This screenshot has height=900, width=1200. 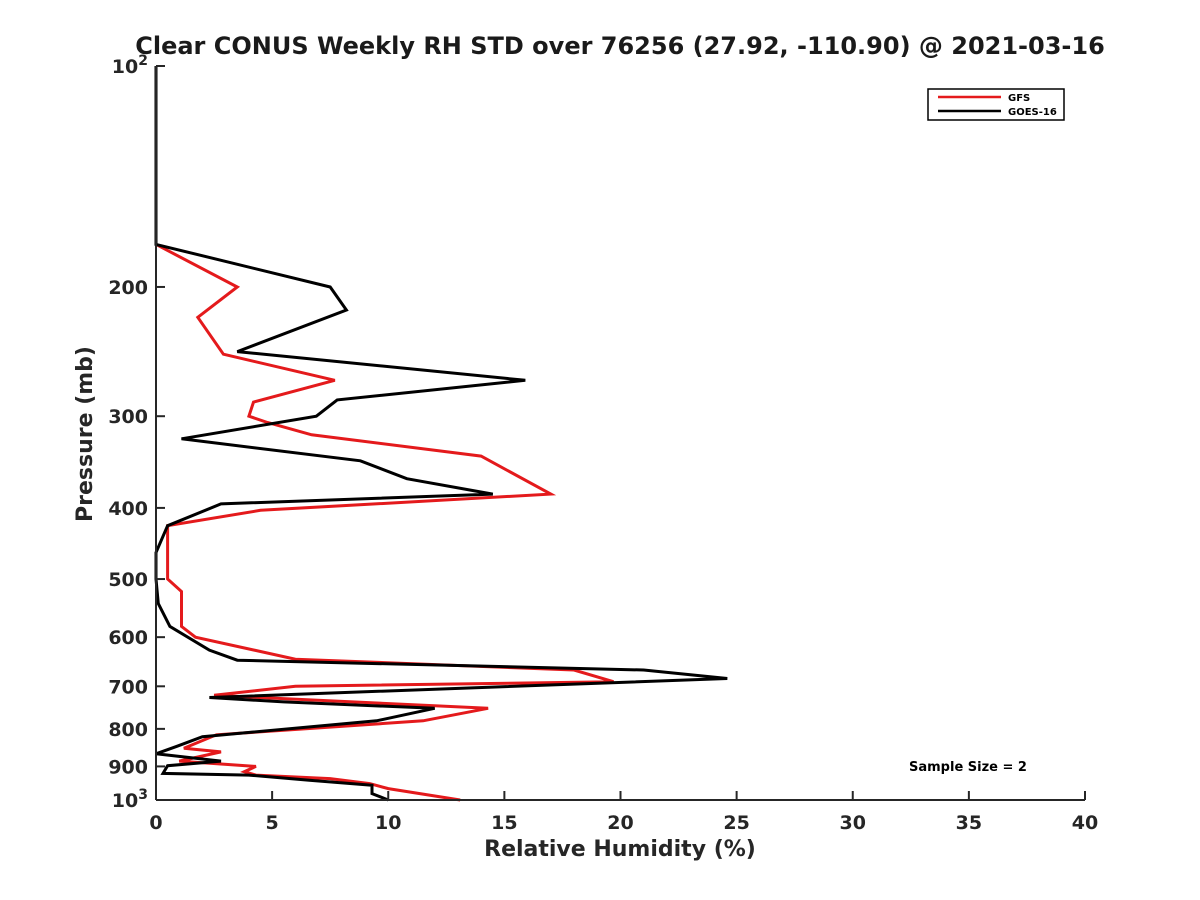 What do you see at coordinates (85, 434) in the screenshot?
I see `y-axis-label: Pressure (mb)` at bounding box center [85, 434].